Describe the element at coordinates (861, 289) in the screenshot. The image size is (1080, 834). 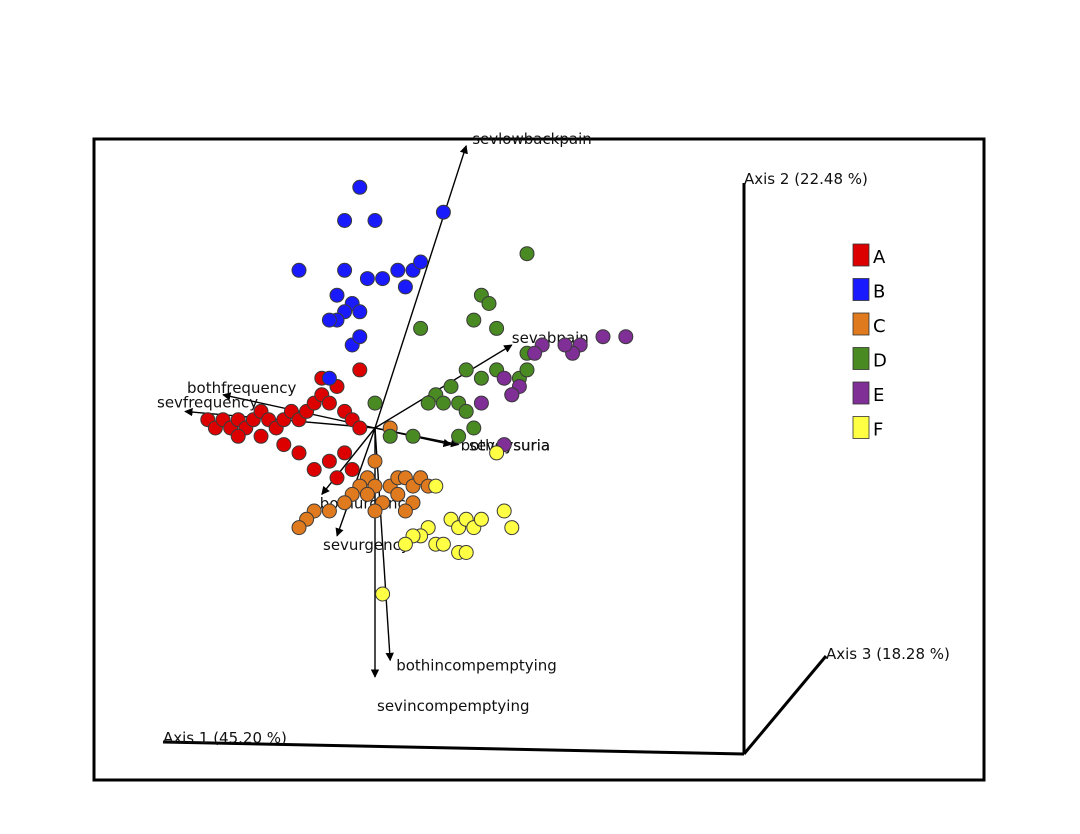
I see `legend-swatch-B` at that location.